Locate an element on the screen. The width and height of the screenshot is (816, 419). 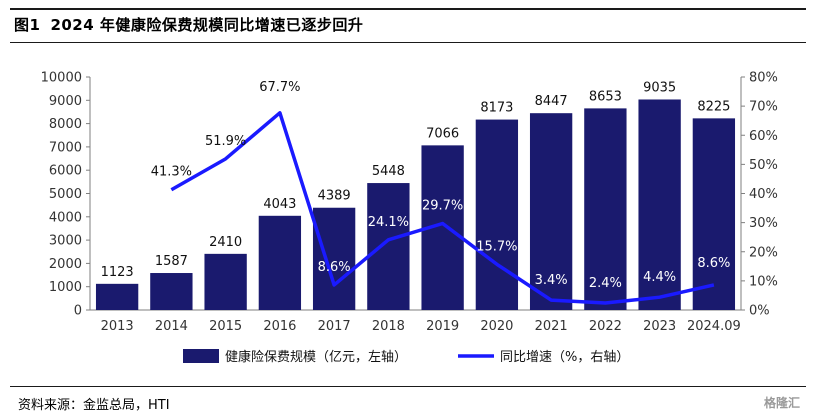
bar-data-label: 5448 is located at coordinates (388, 171).